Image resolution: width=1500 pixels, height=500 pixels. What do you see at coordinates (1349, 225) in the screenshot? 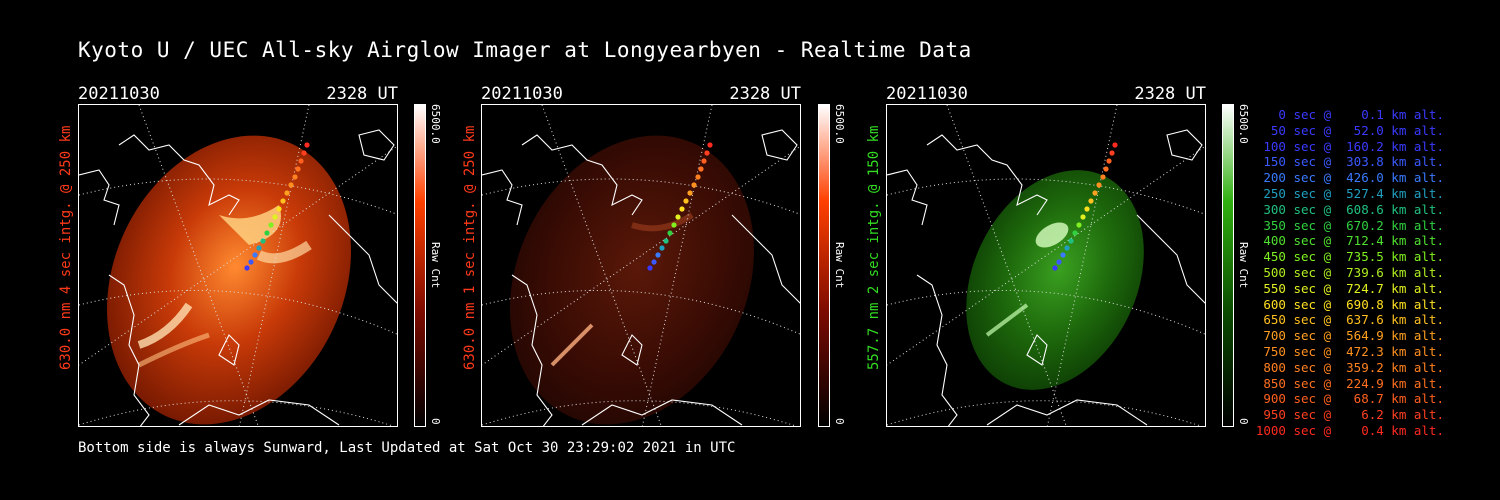
I see `legend-item: 350 sec @ 670.2 km alt.` at bounding box center [1349, 225].